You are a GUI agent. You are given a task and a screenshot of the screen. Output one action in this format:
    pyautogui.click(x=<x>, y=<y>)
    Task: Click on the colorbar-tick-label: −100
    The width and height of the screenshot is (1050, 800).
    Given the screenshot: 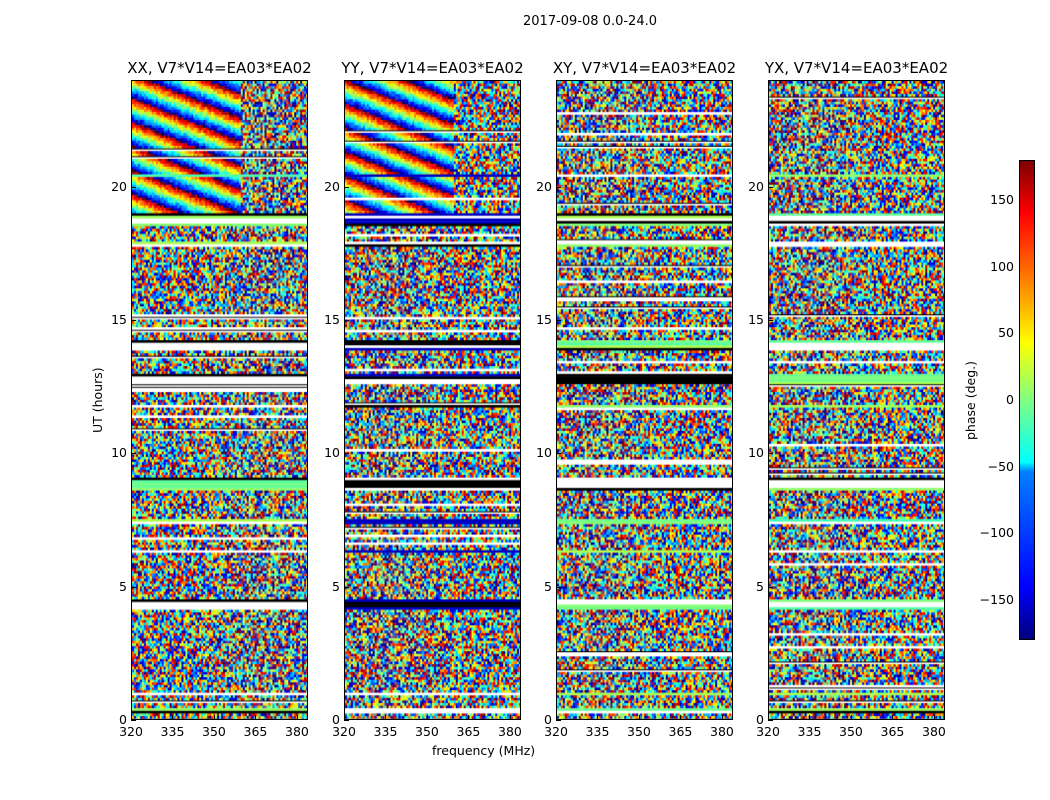 What is the action you would take?
    pyautogui.click(x=996, y=533)
    